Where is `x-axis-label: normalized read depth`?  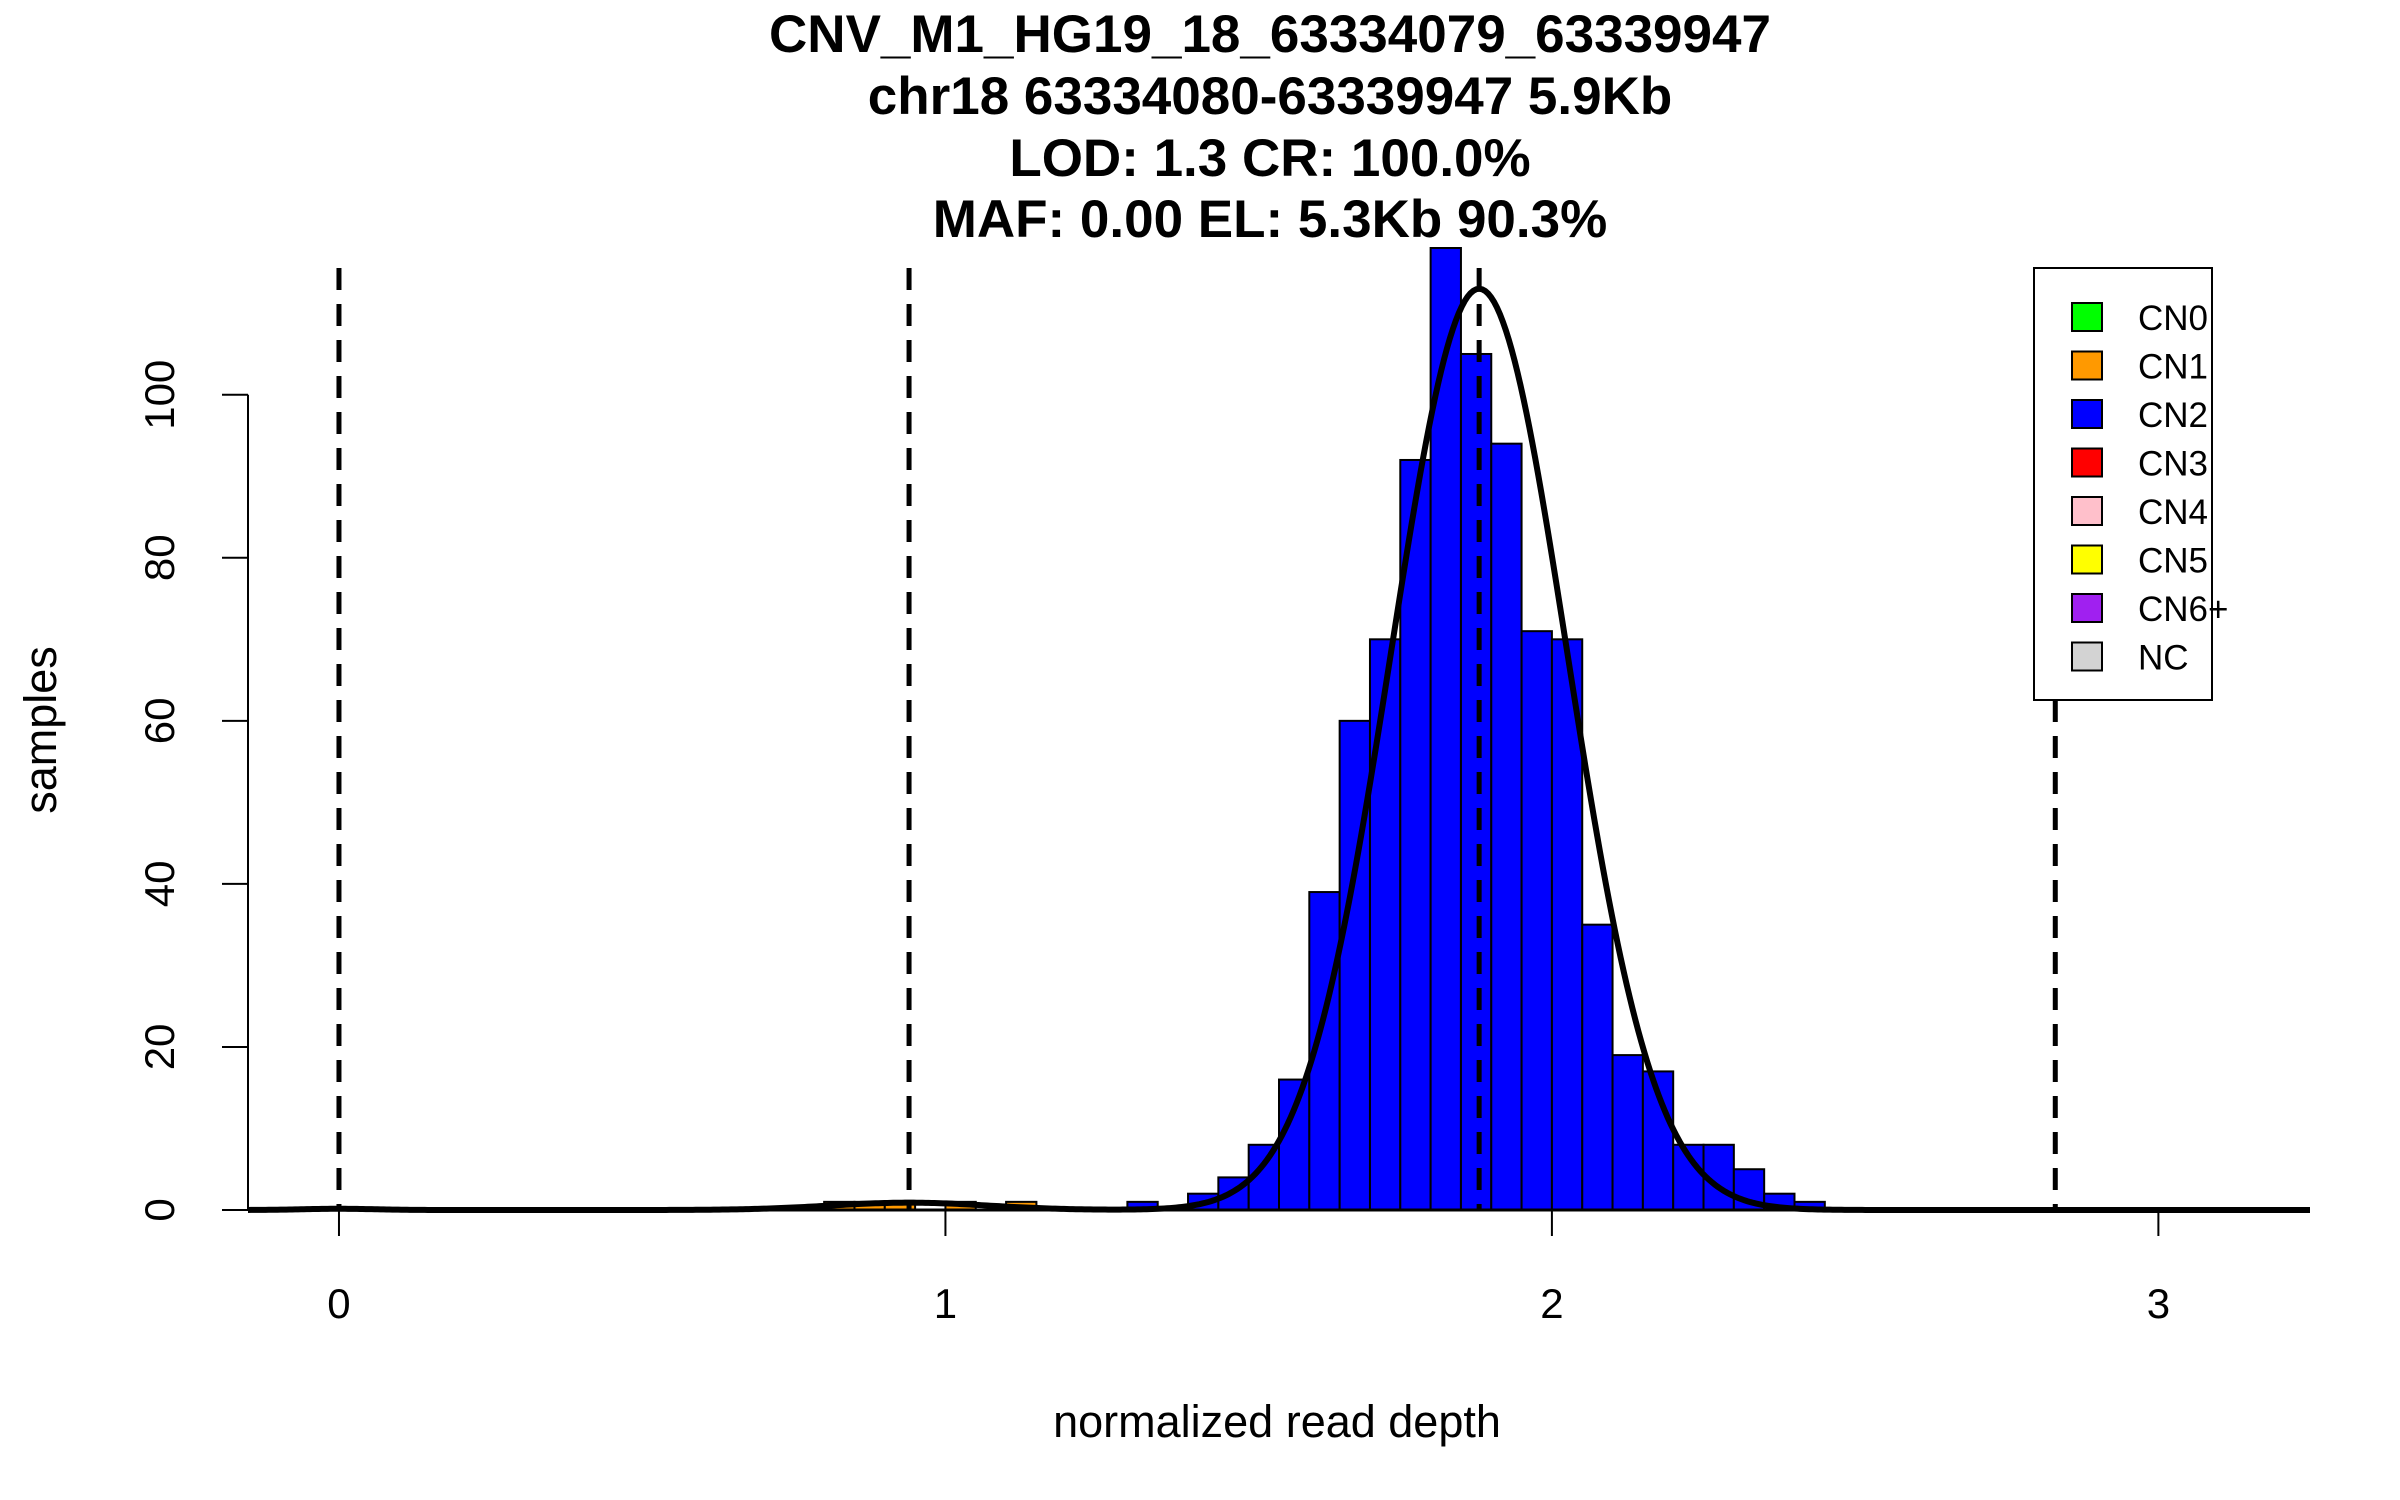
x-axis-label: normalized read depth is located at coordinates (1277, 1421).